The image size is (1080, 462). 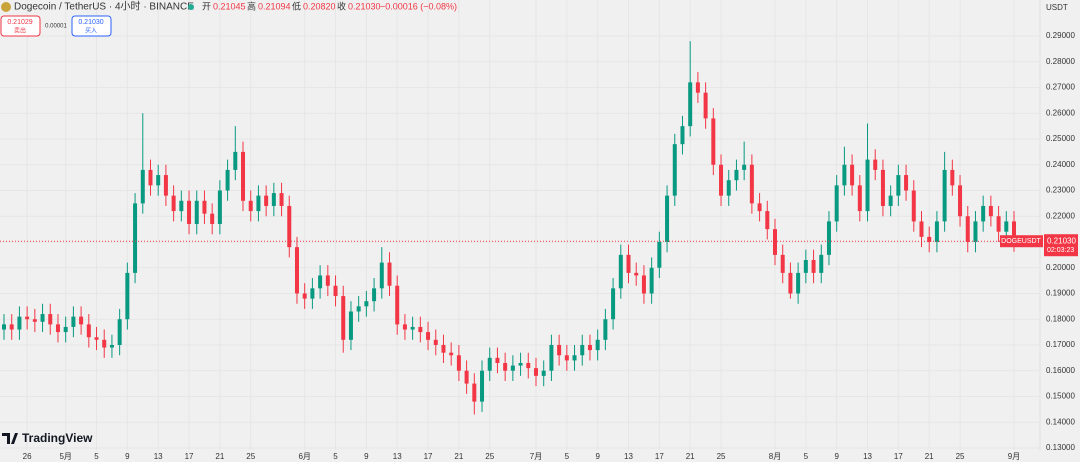 What do you see at coordinates (1060, 190) in the screenshot?
I see `y-tick-label: 0.23000` at bounding box center [1060, 190].